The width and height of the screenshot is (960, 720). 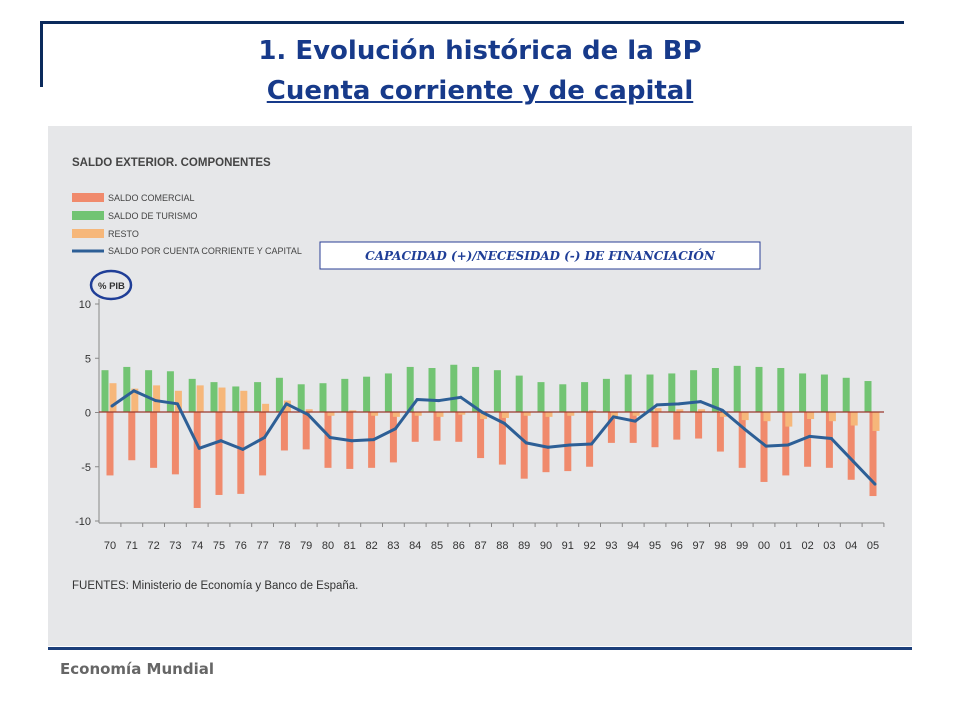 What do you see at coordinates (459, 546) in the screenshot?
I see `x-tick-label: 86` at bounding box center [459, 546].